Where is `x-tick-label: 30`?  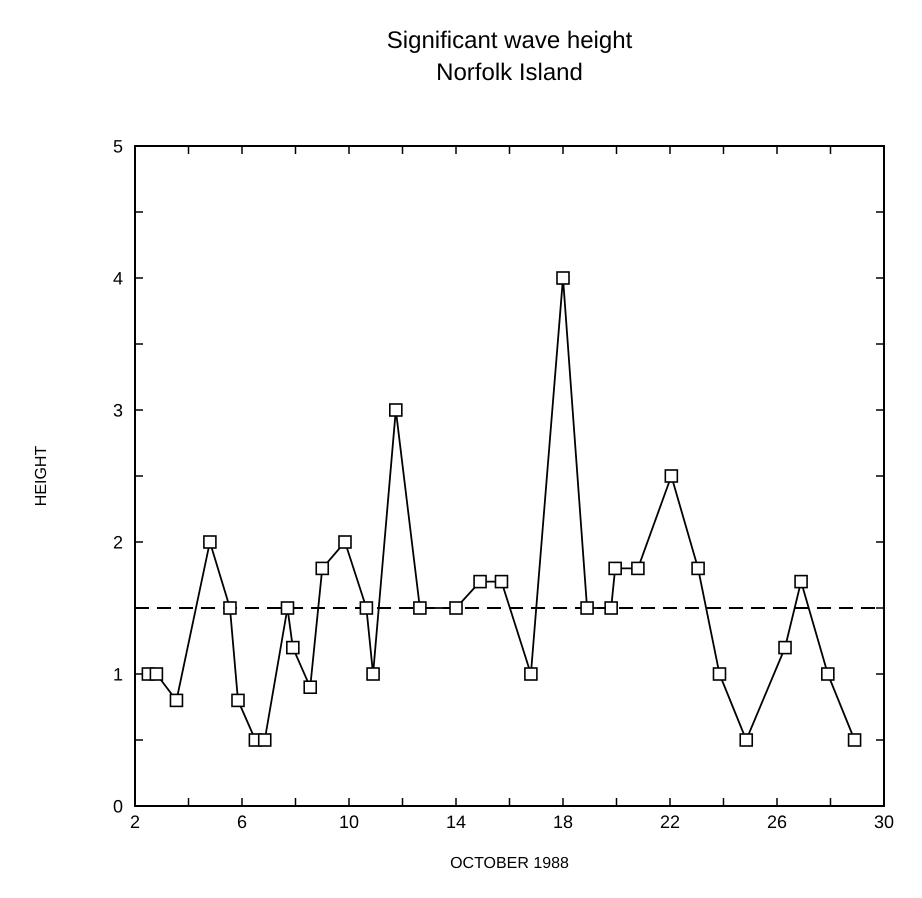
x-tick-label: 30 is located at coordinates (884, 822).